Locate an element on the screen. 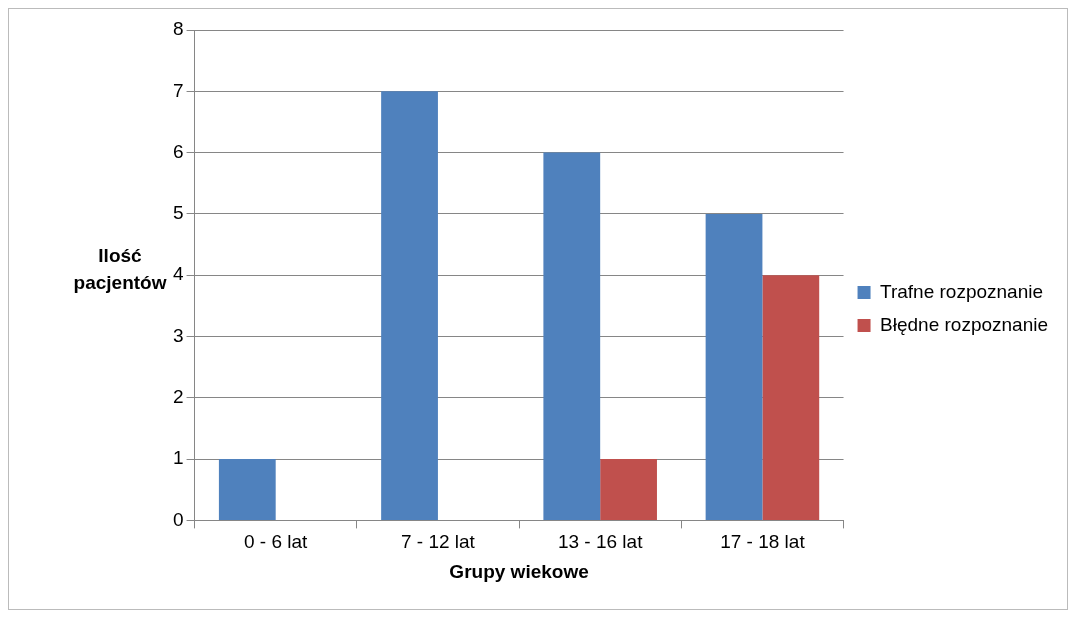 This screenshot has height=618, width=1078. y-tick-label: 2 is located at coordinates (178, 397).